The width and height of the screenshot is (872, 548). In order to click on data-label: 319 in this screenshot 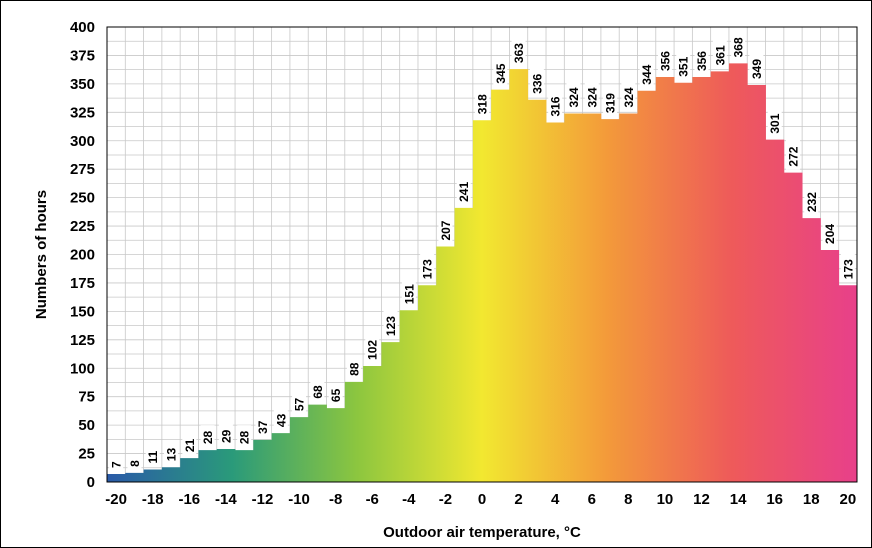, I will do `click(610, 101)`.